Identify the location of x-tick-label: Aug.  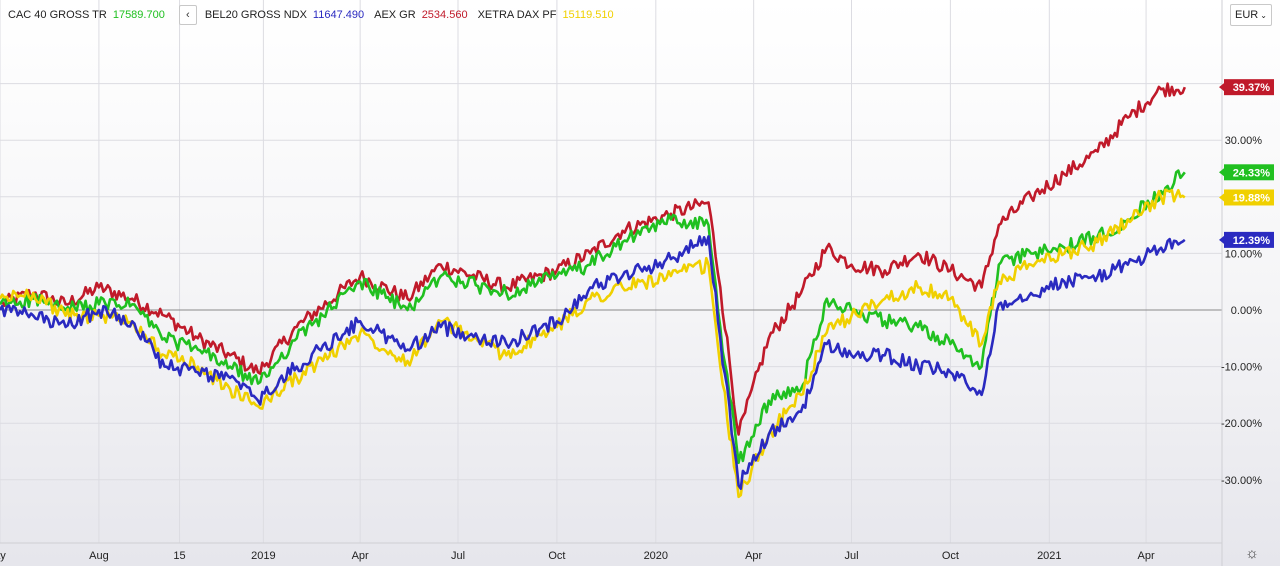
(99, 556).